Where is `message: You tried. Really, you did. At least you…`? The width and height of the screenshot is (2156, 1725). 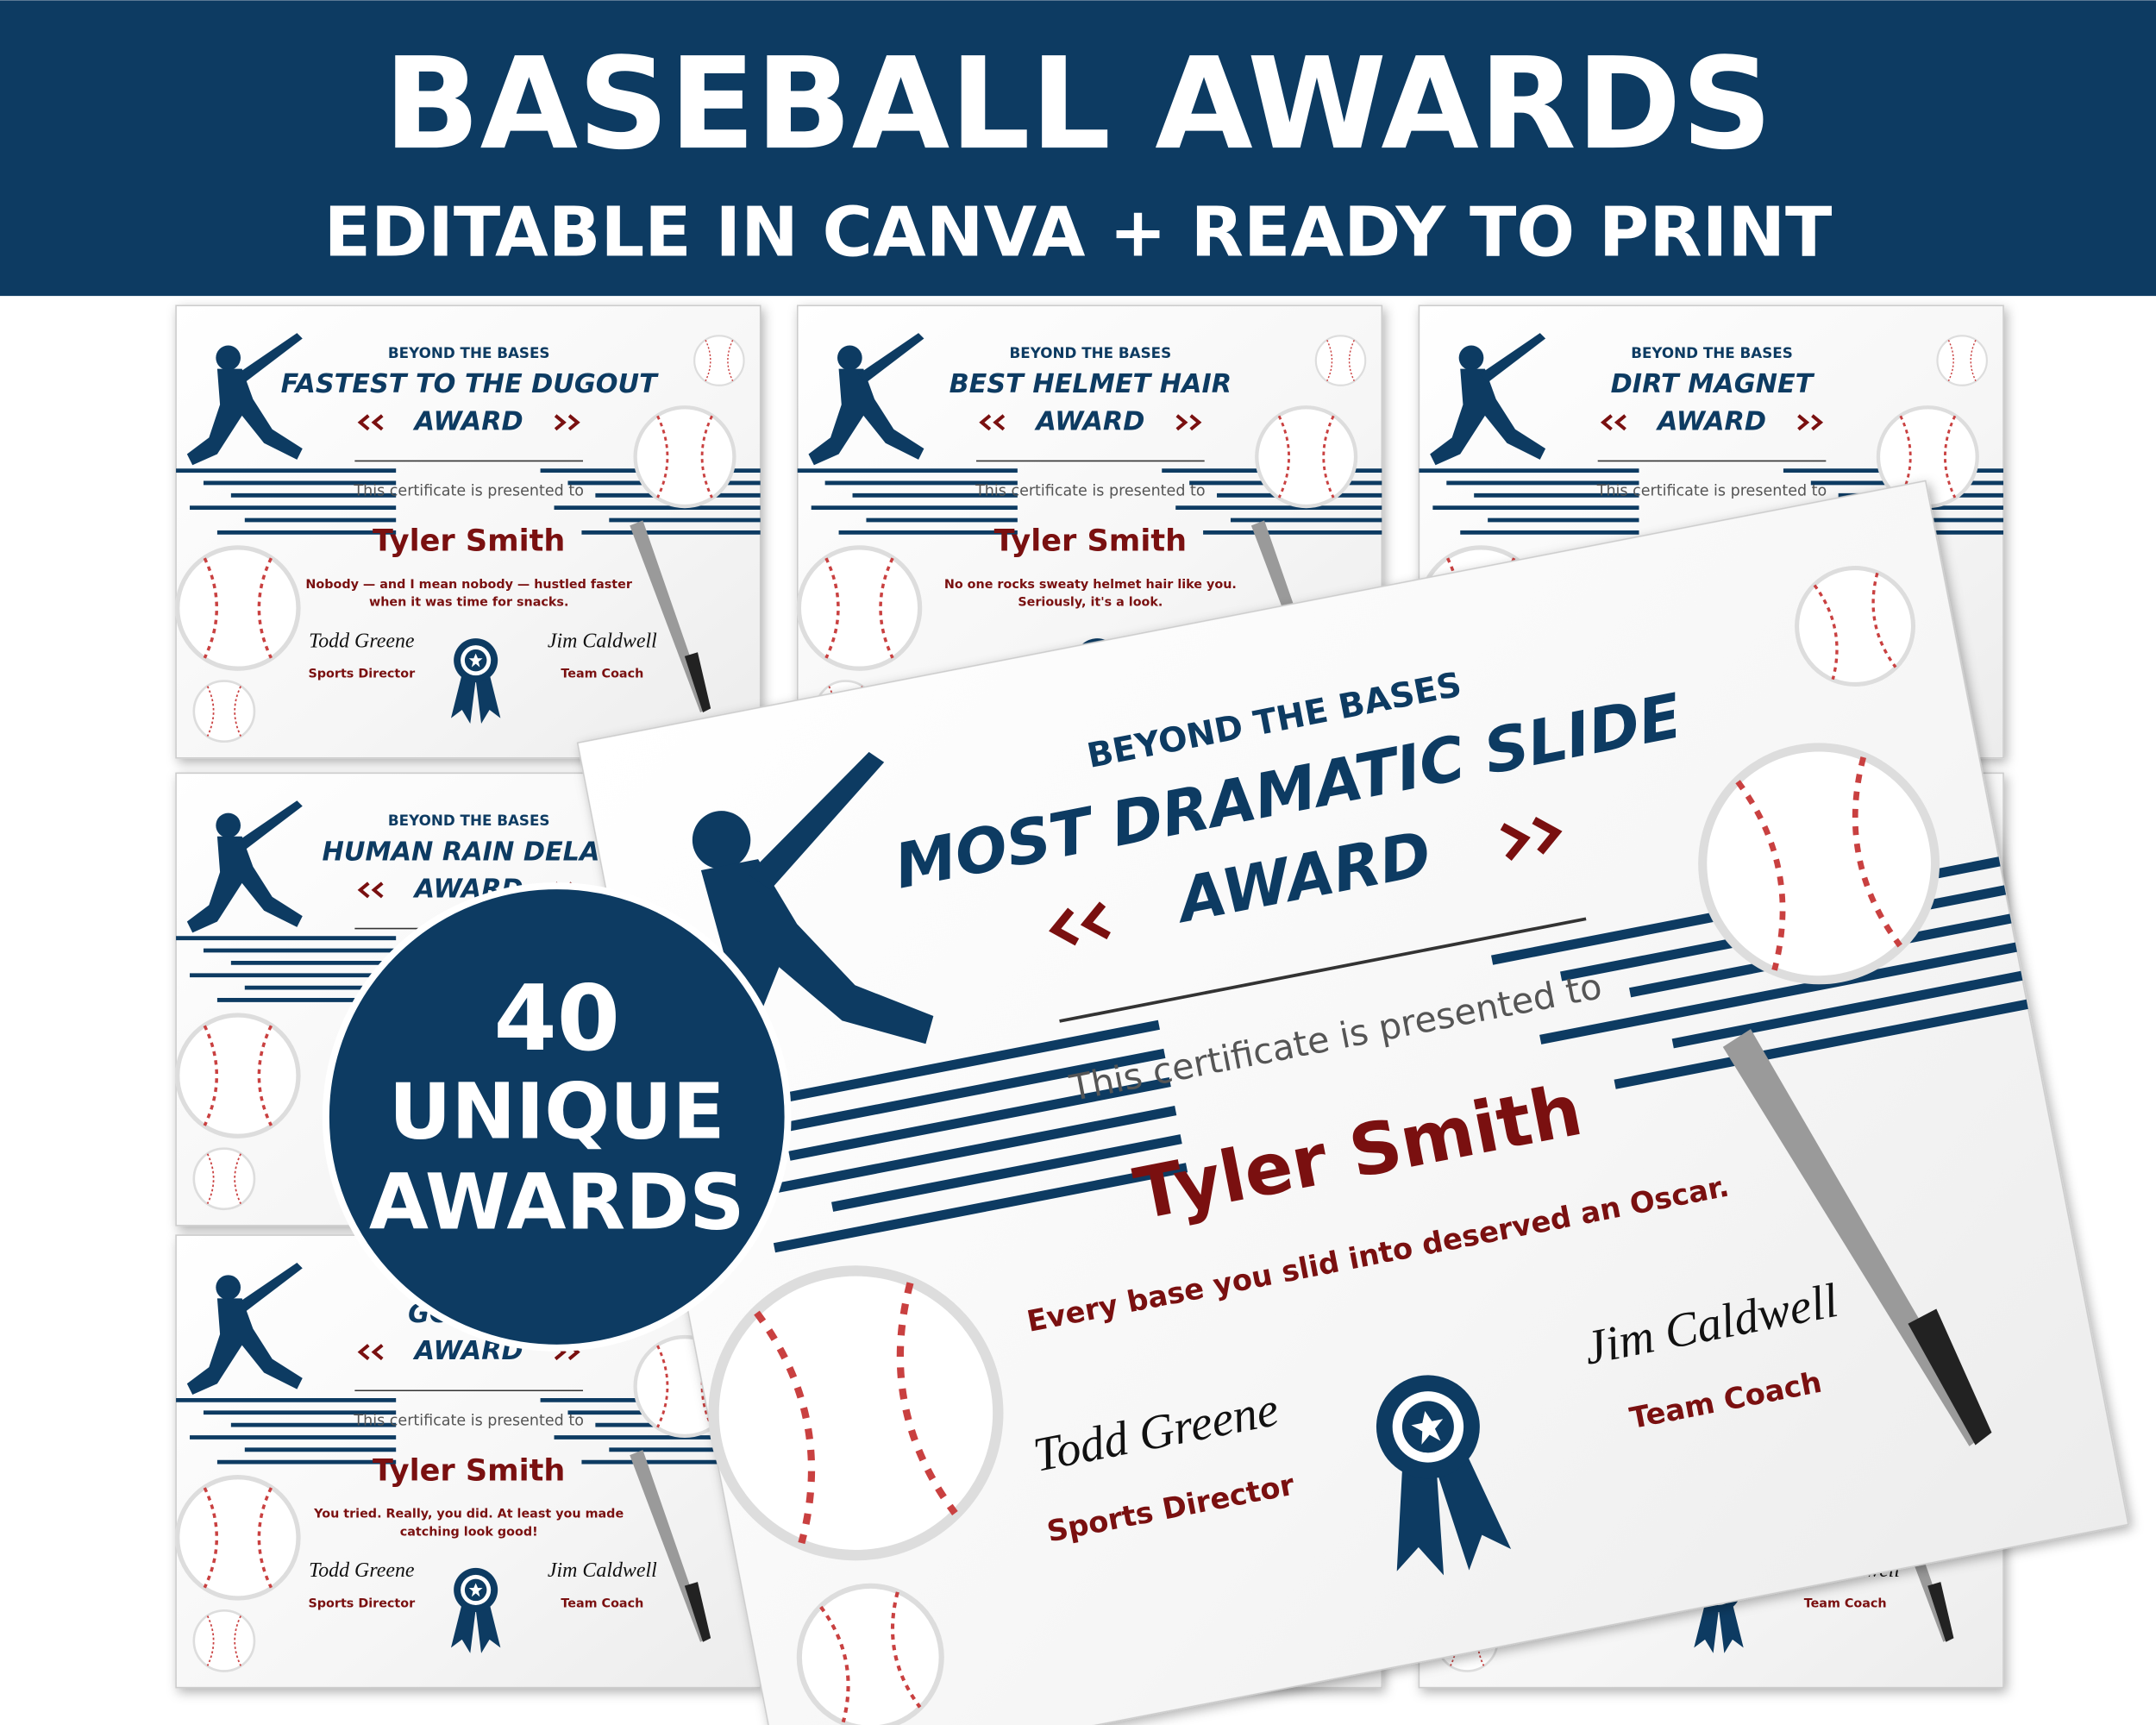 message: You tried. Really, you did. At least you… is located at coordinates (468, 1514).